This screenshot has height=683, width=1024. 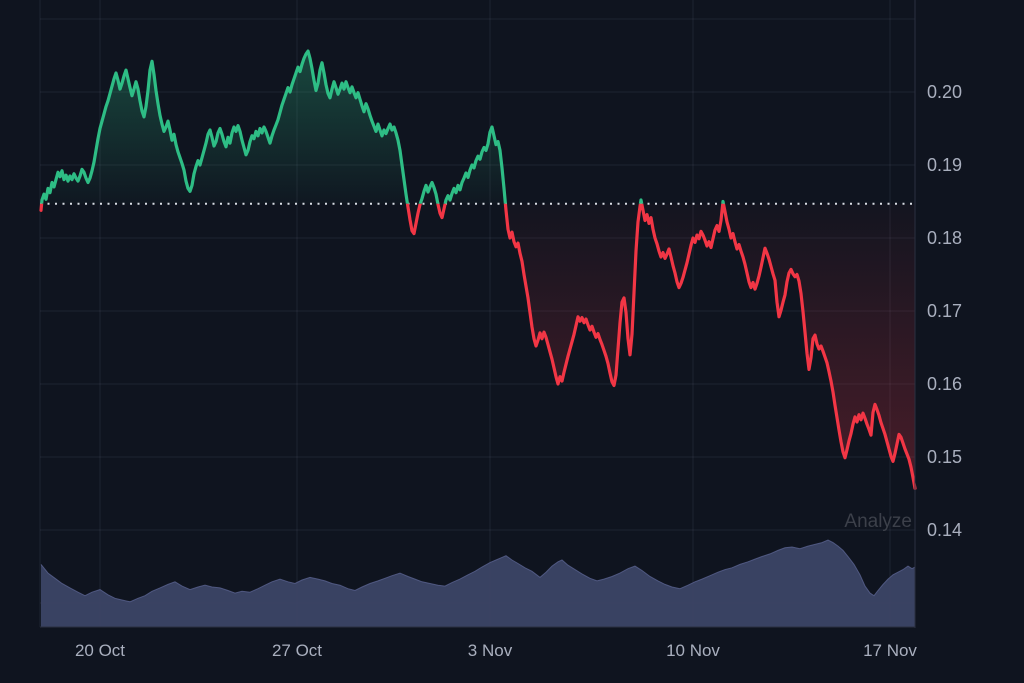 I want to click on y-axis-tick-label: 0.17, so click(x=944, y=311).